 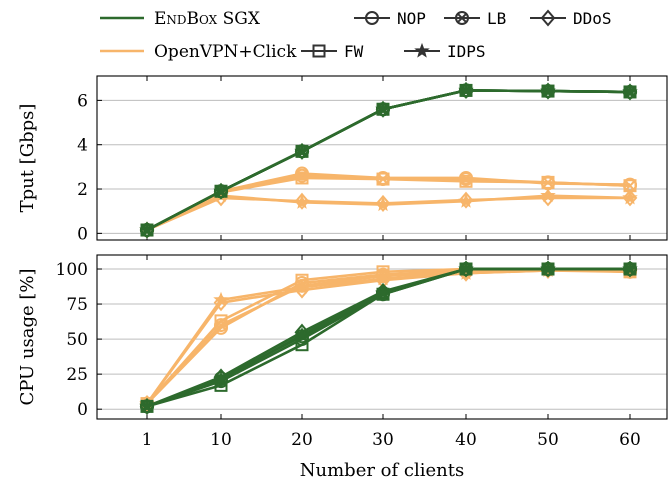 What do you see at coordinates (354, 51) in the screenshot?
I see `legend-label: FW` at bounding box center [354, 51].